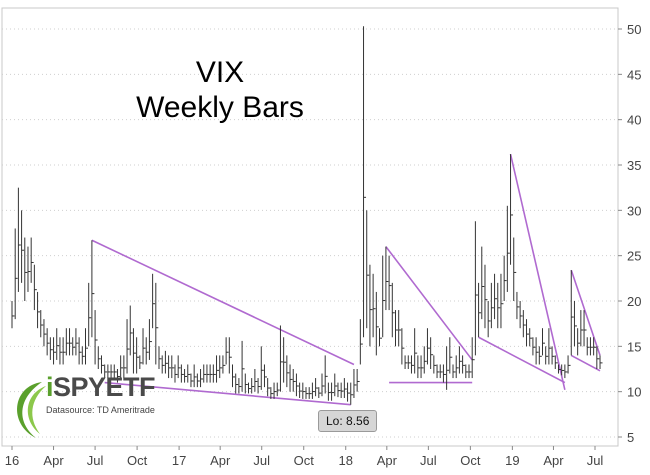 The width and height of the screenshot is (650, 475). What do you see at coordinates (31, 410) in the screenshot?
I see `logo-swoosh-icon` at bounding box center [31, 410].